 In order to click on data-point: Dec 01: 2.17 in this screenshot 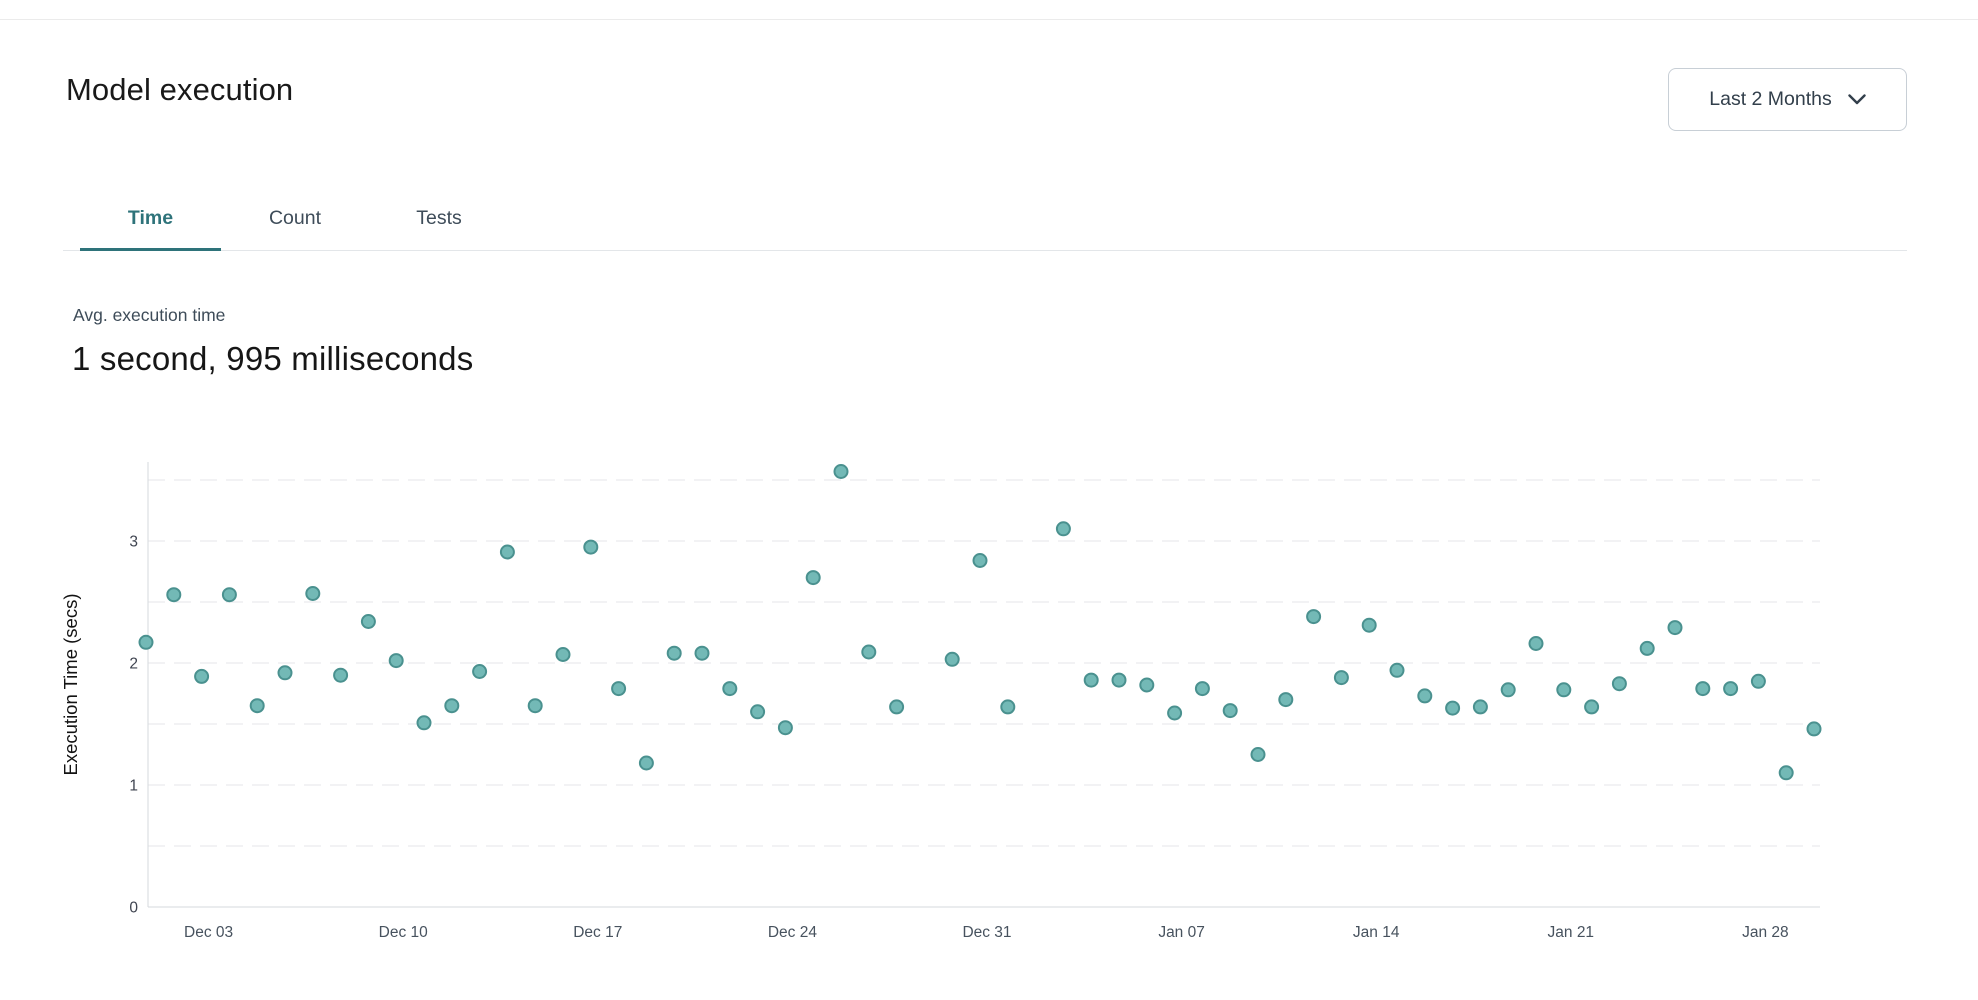, I will do `click(146, 642)`.